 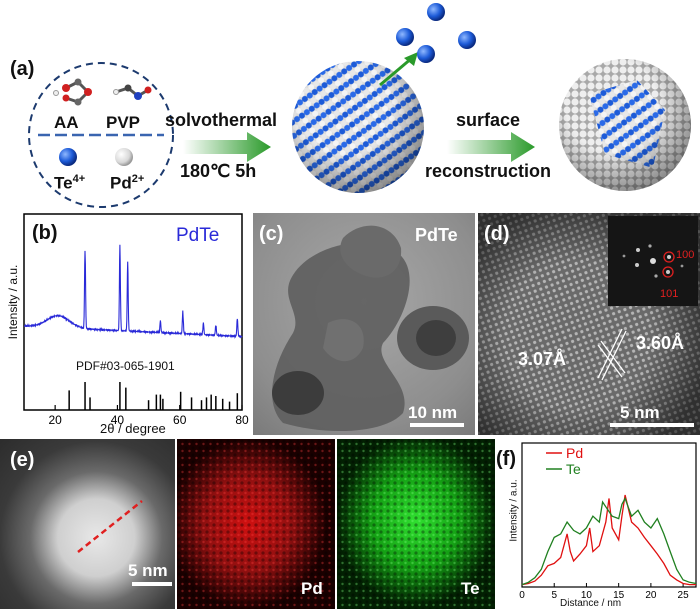 What do you see at coordinates (669, 294) in the screenshot?
I see `fft-spot-101: 101` at bounding box center [669, 294].